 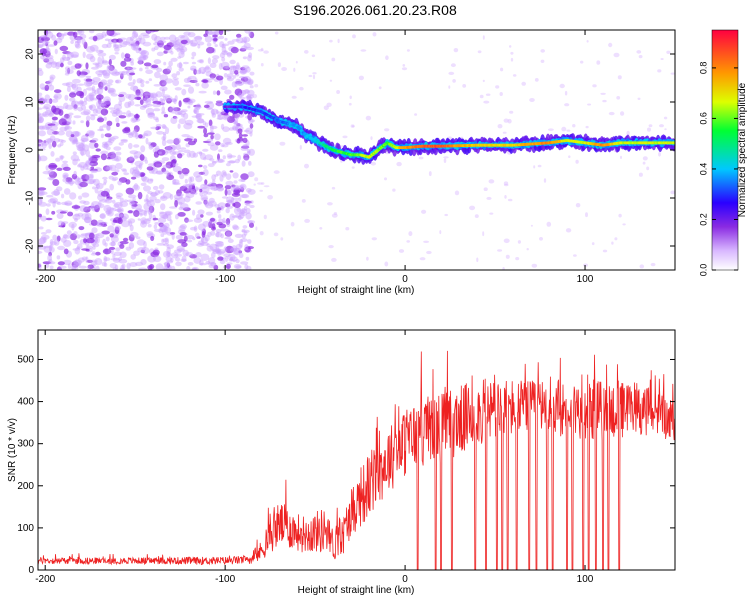 What do you see at coordinates (703, 270) in the screenshot?
I see `colorbar-tick-label: 0.0` at bounding box center [703, 270].